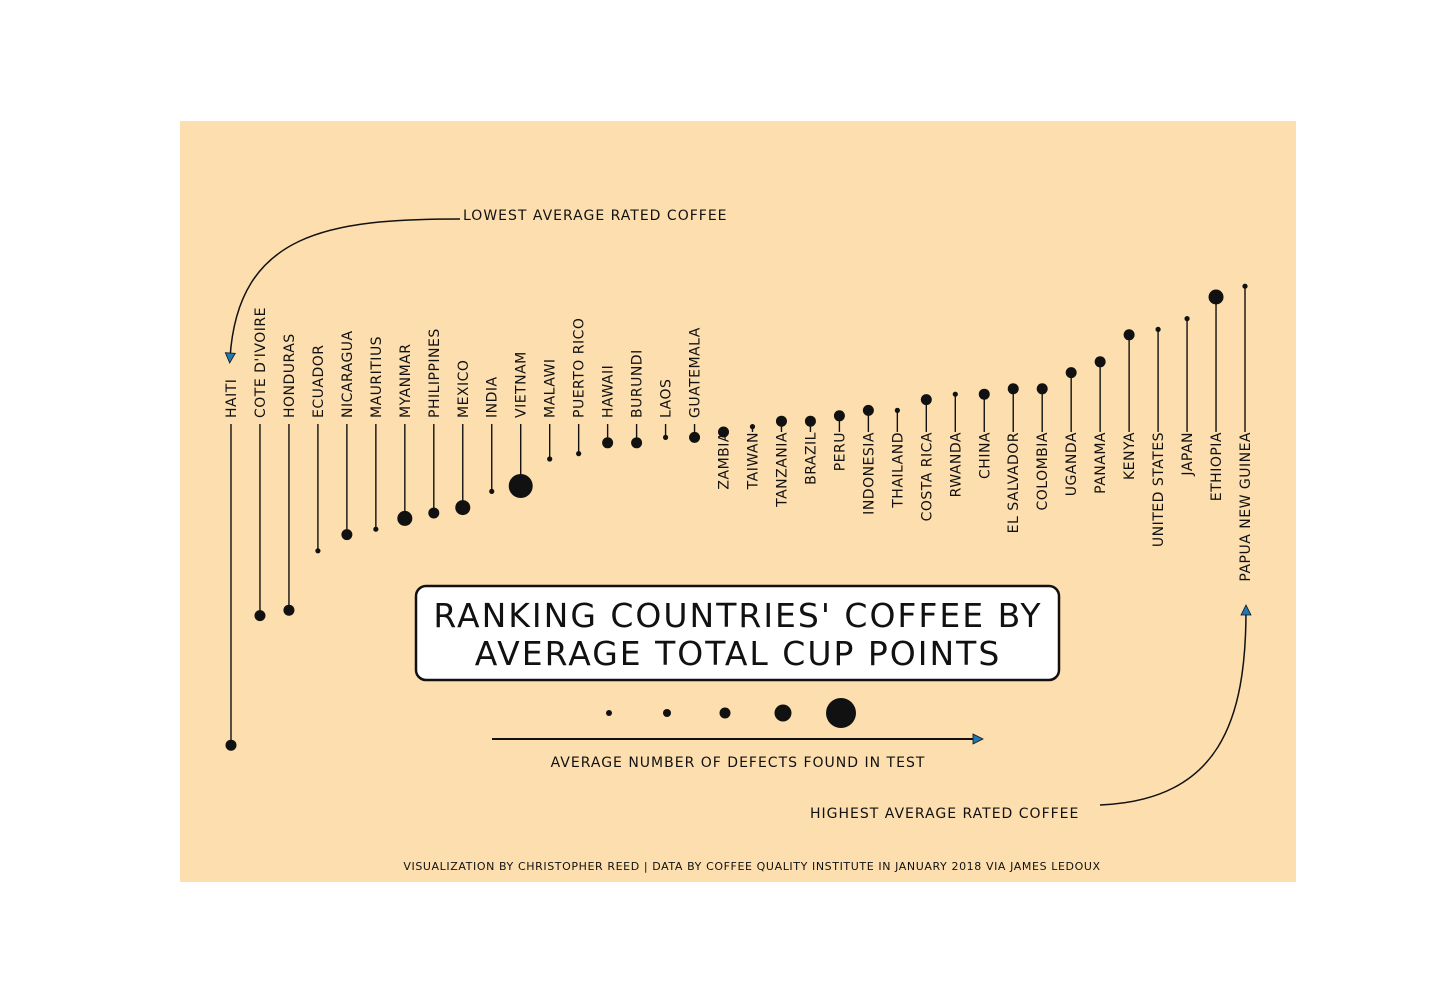  Describe the element at coordinates (377, 377) in the screenshot. I see `country-label: MAURITIUS` at that location.